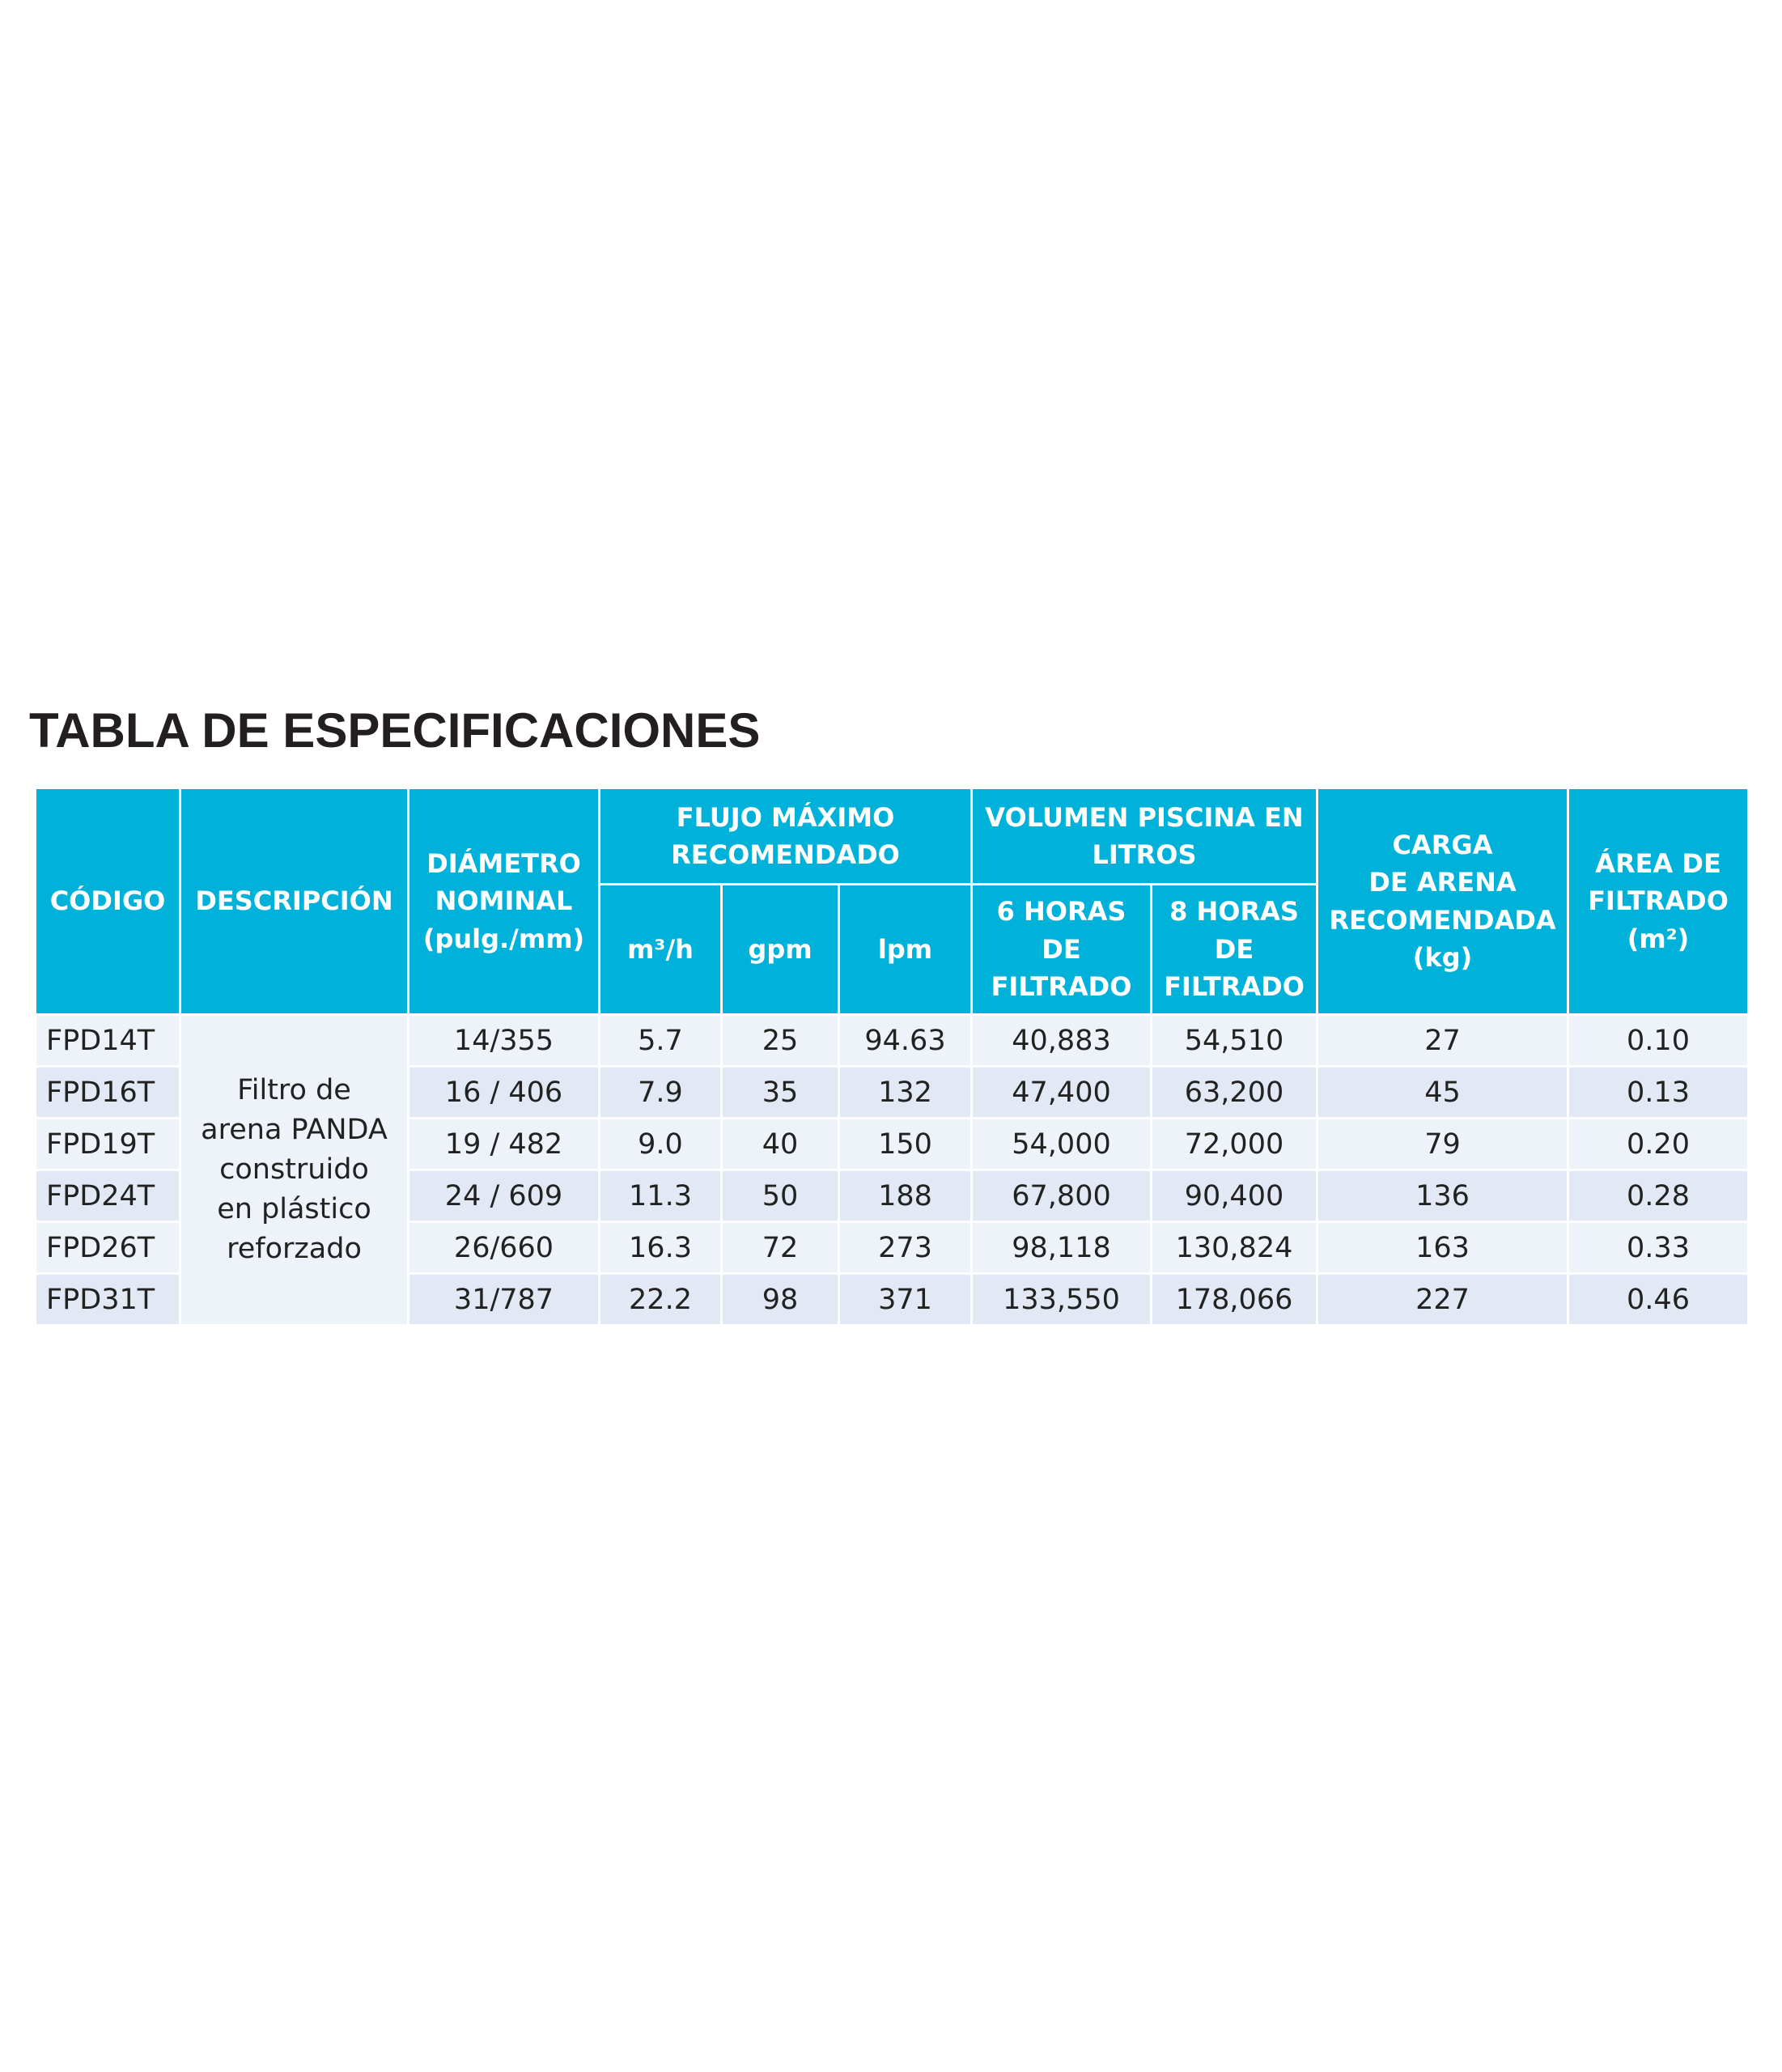 The image size is (1782, 2072). What do you see at coordinates (1234, 1144) in the screenshot?
I see `value-cell: 72,000` at bounding box center [1234, 1144].